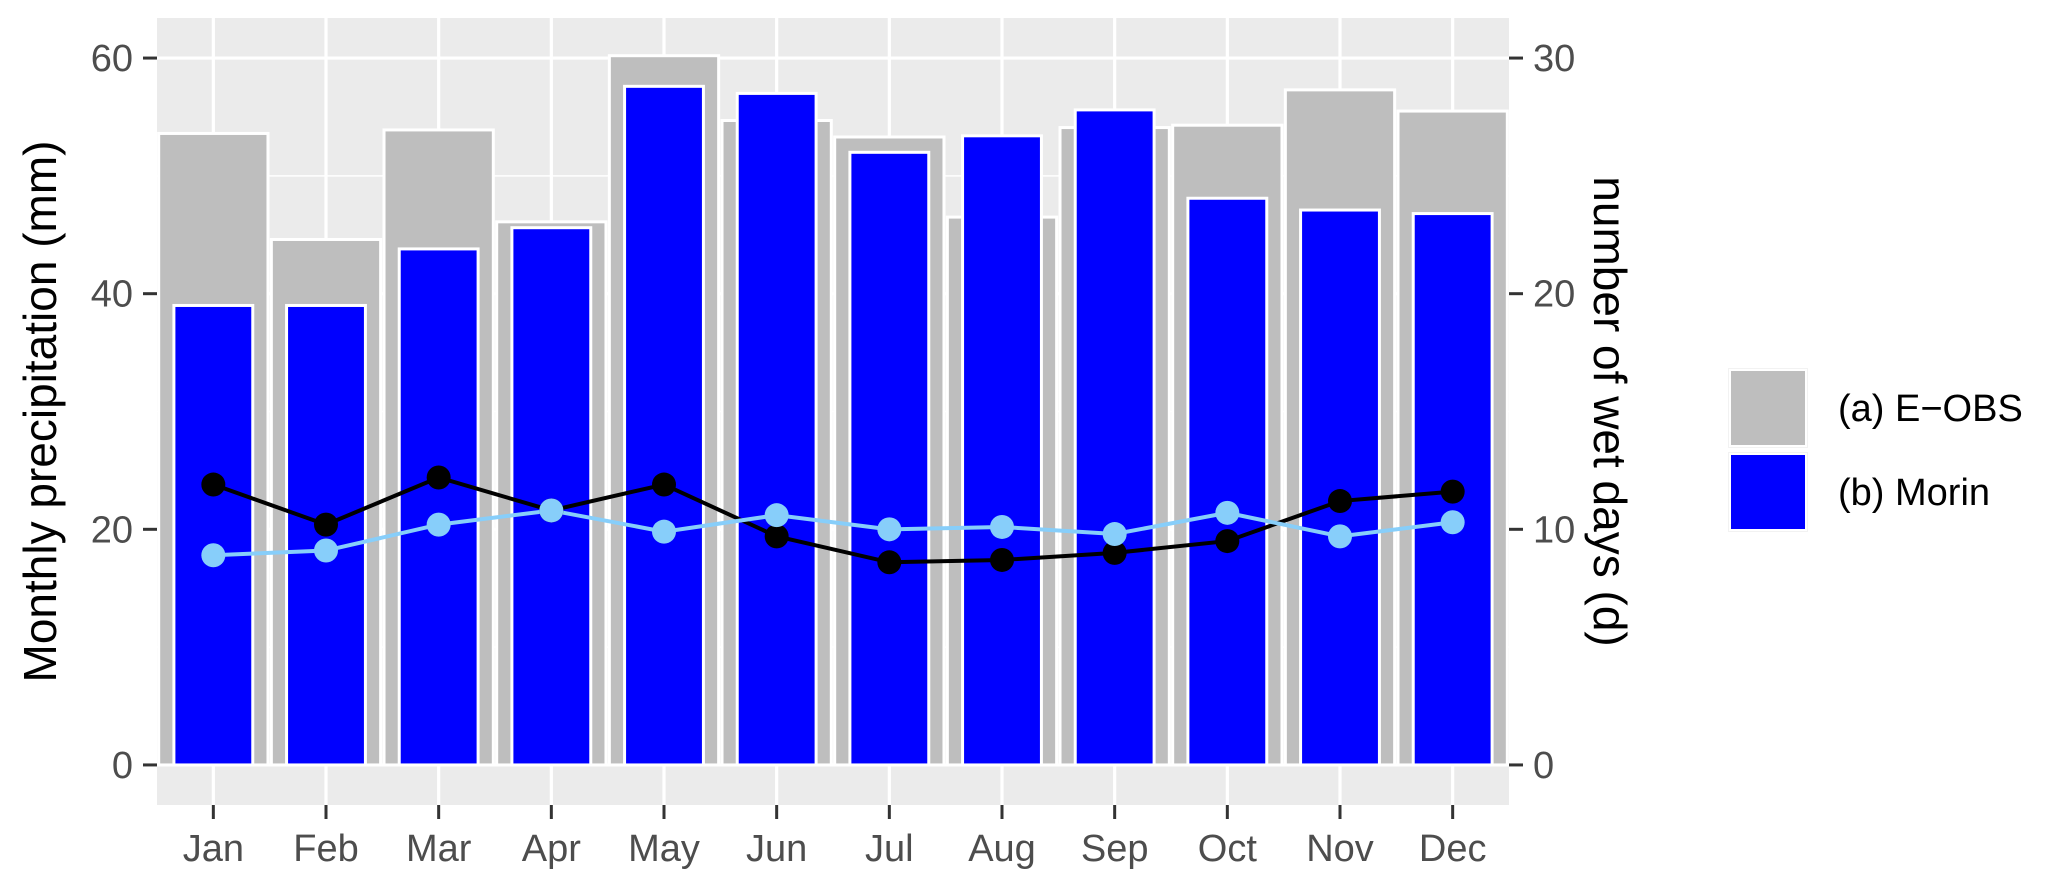  What do you see at coordinates (439, 849) in the screenshot?
I see `x-tick-label: Mar` at bounding box center [439, 849].